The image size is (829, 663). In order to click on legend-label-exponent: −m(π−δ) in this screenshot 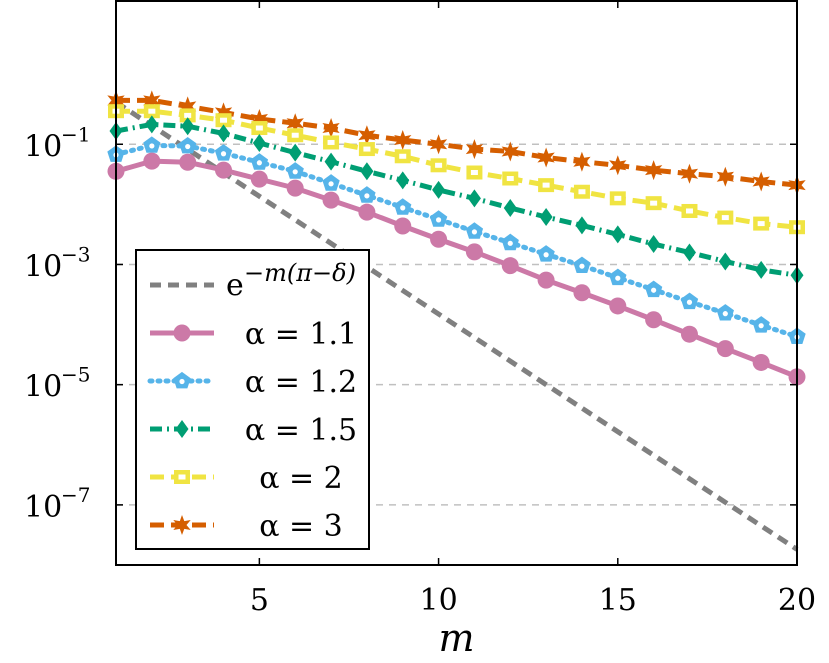, I will do `click(300, 273)`.